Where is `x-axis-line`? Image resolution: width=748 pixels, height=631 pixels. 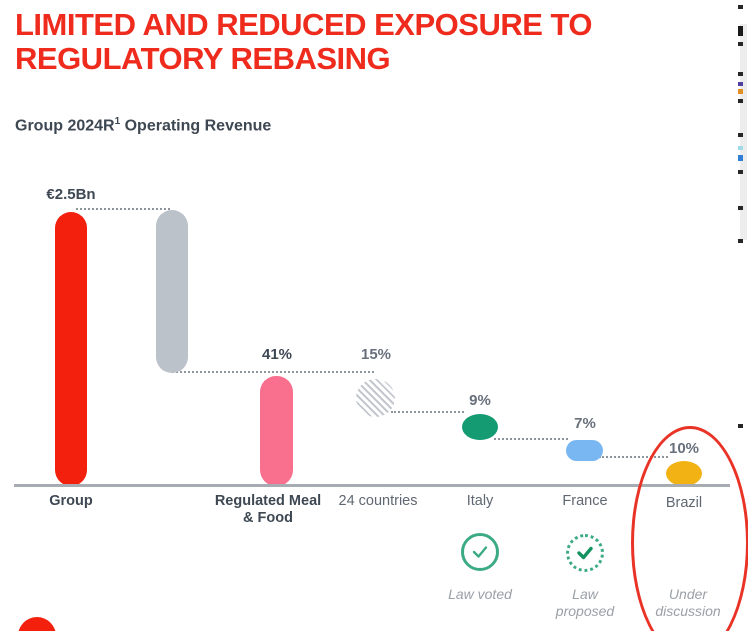 x-axis-line is located at coordinates (372, 485).